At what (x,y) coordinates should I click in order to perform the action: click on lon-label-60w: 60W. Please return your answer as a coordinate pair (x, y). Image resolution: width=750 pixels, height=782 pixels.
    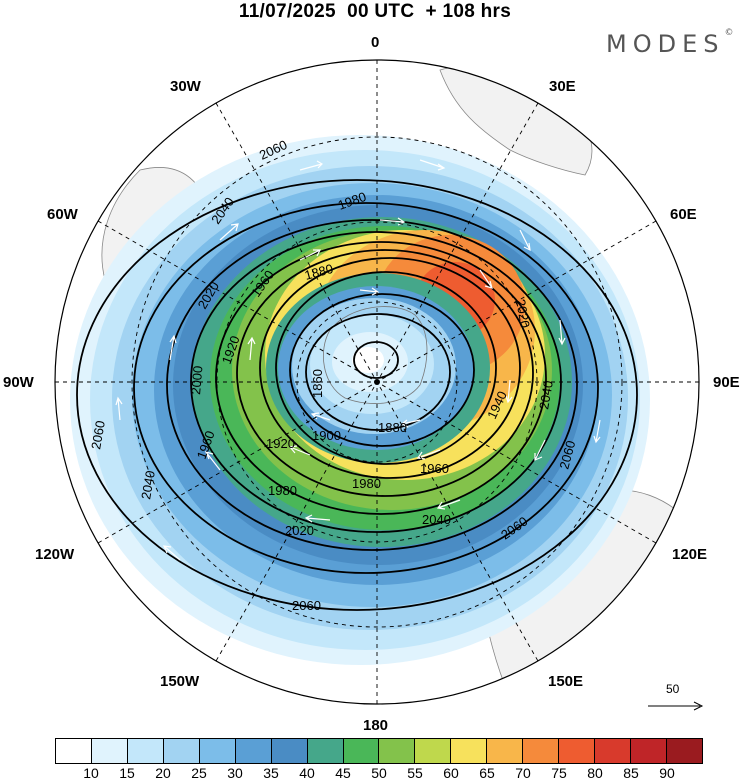
    Looking at the image, I should click on (62, 214).